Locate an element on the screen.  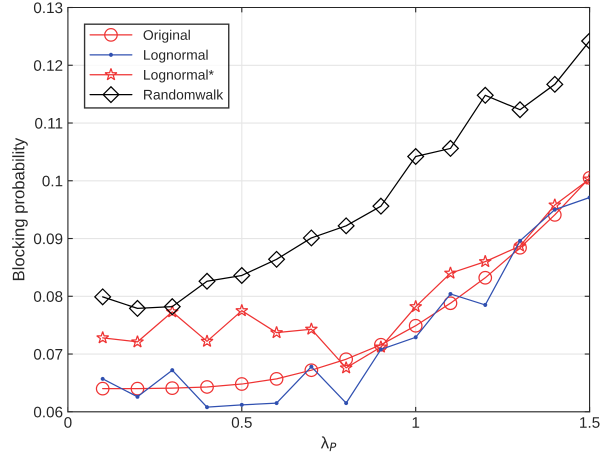
x-tick-label: 0 is located at coordinates (68, 422).